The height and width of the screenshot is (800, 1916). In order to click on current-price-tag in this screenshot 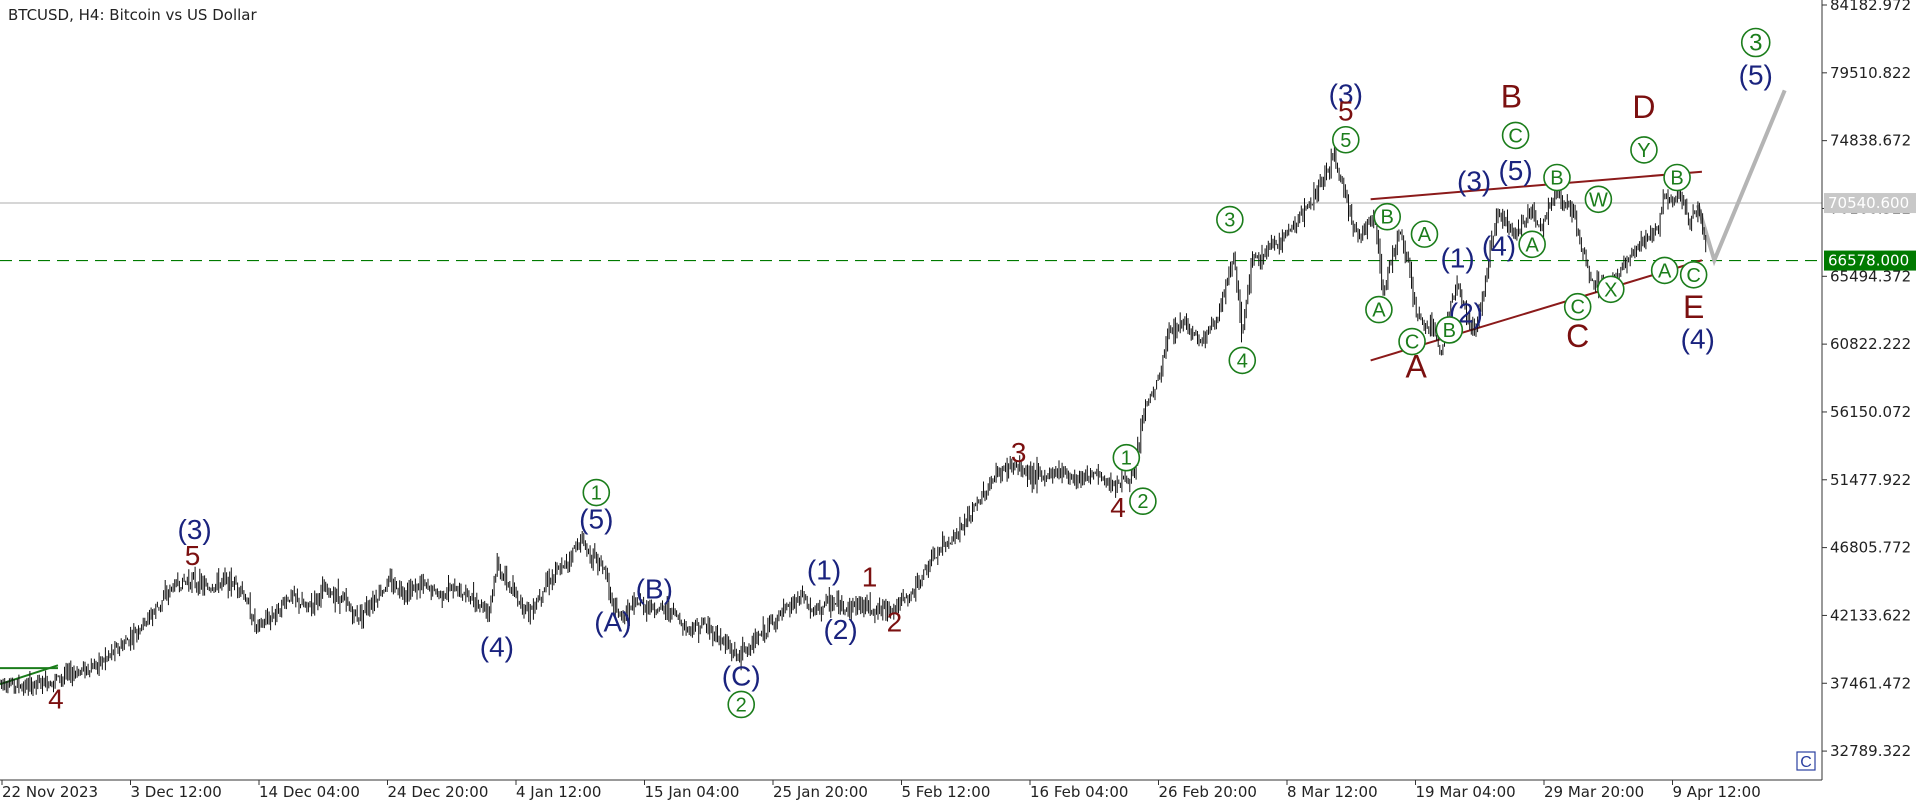, I will do `click(1870, 203)`.